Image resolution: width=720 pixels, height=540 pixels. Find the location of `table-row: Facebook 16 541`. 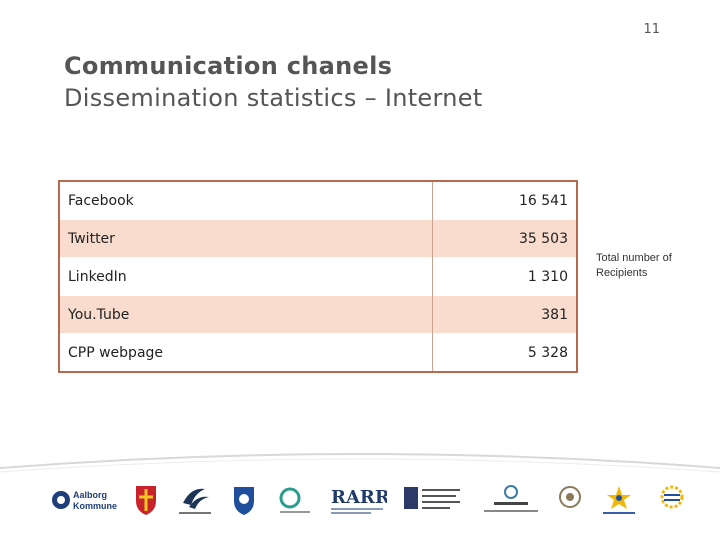

table-row: Facebook 16 541 is located at coordinates (318, 200).